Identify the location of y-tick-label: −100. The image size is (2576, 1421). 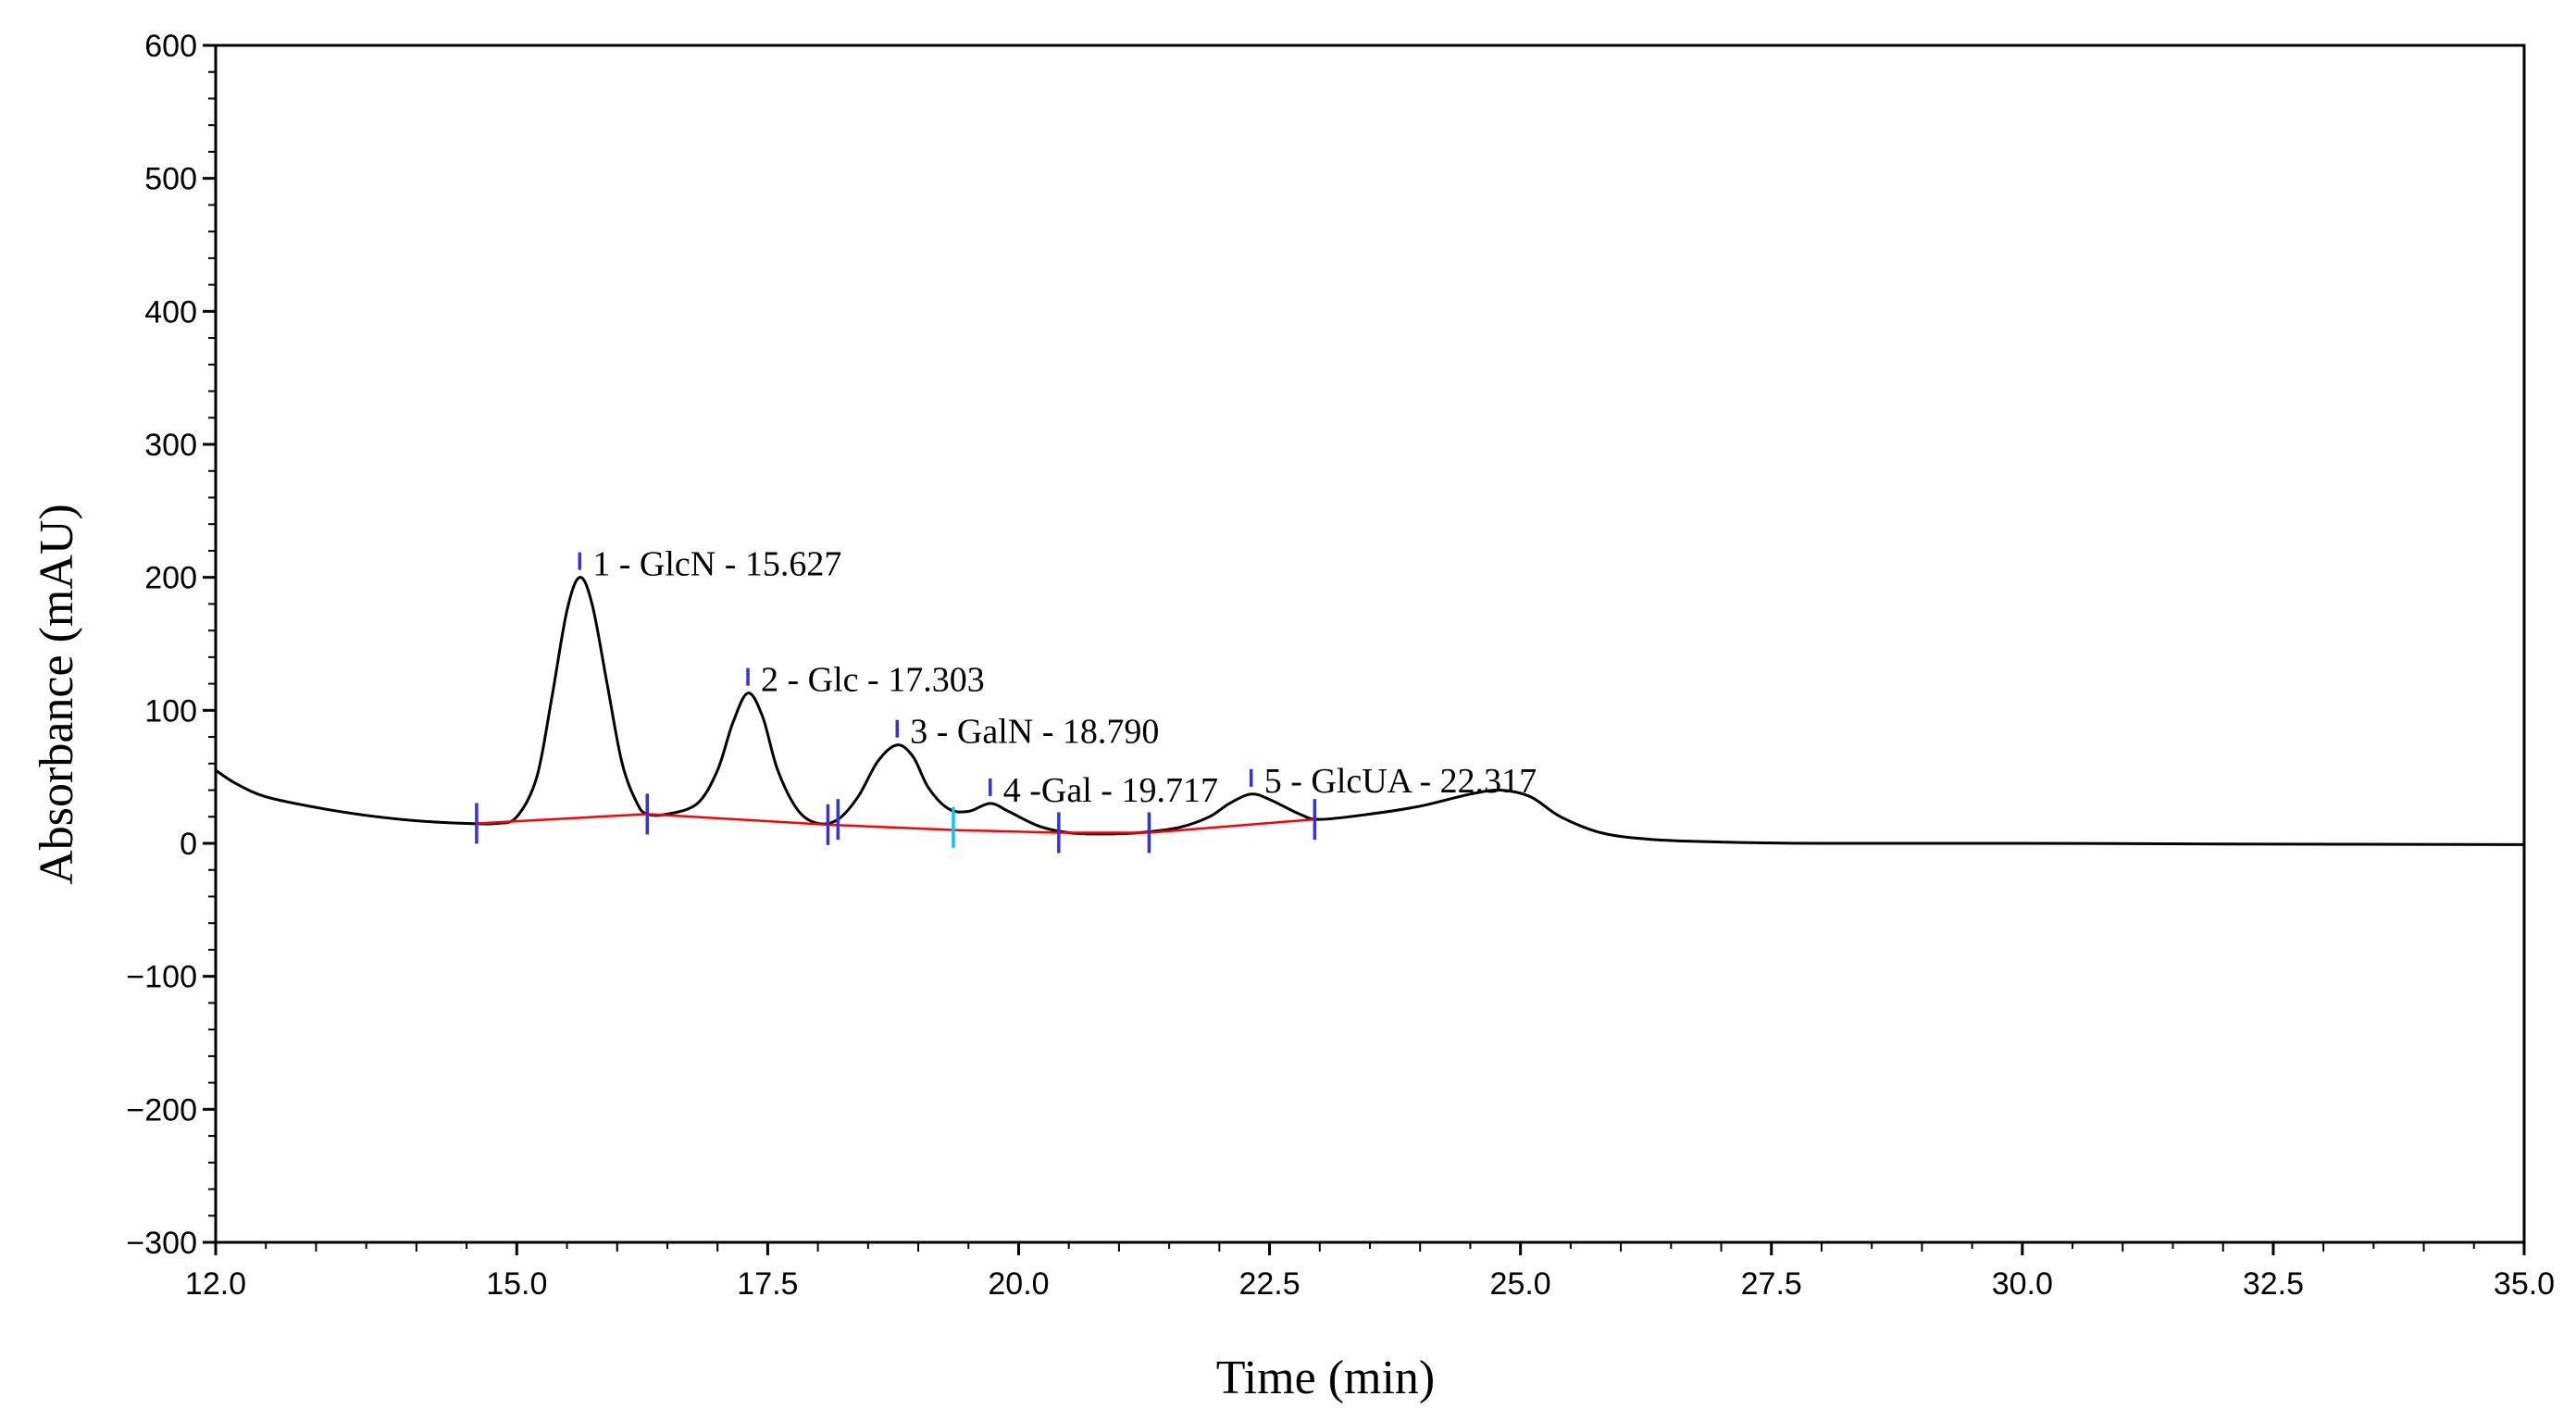
(161, 978).